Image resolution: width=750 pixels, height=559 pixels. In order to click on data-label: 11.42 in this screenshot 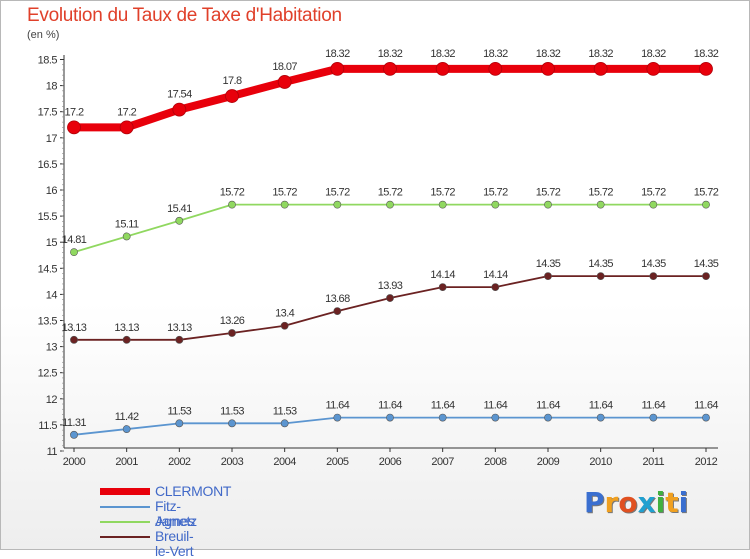, I will do `click(127, 417)`.